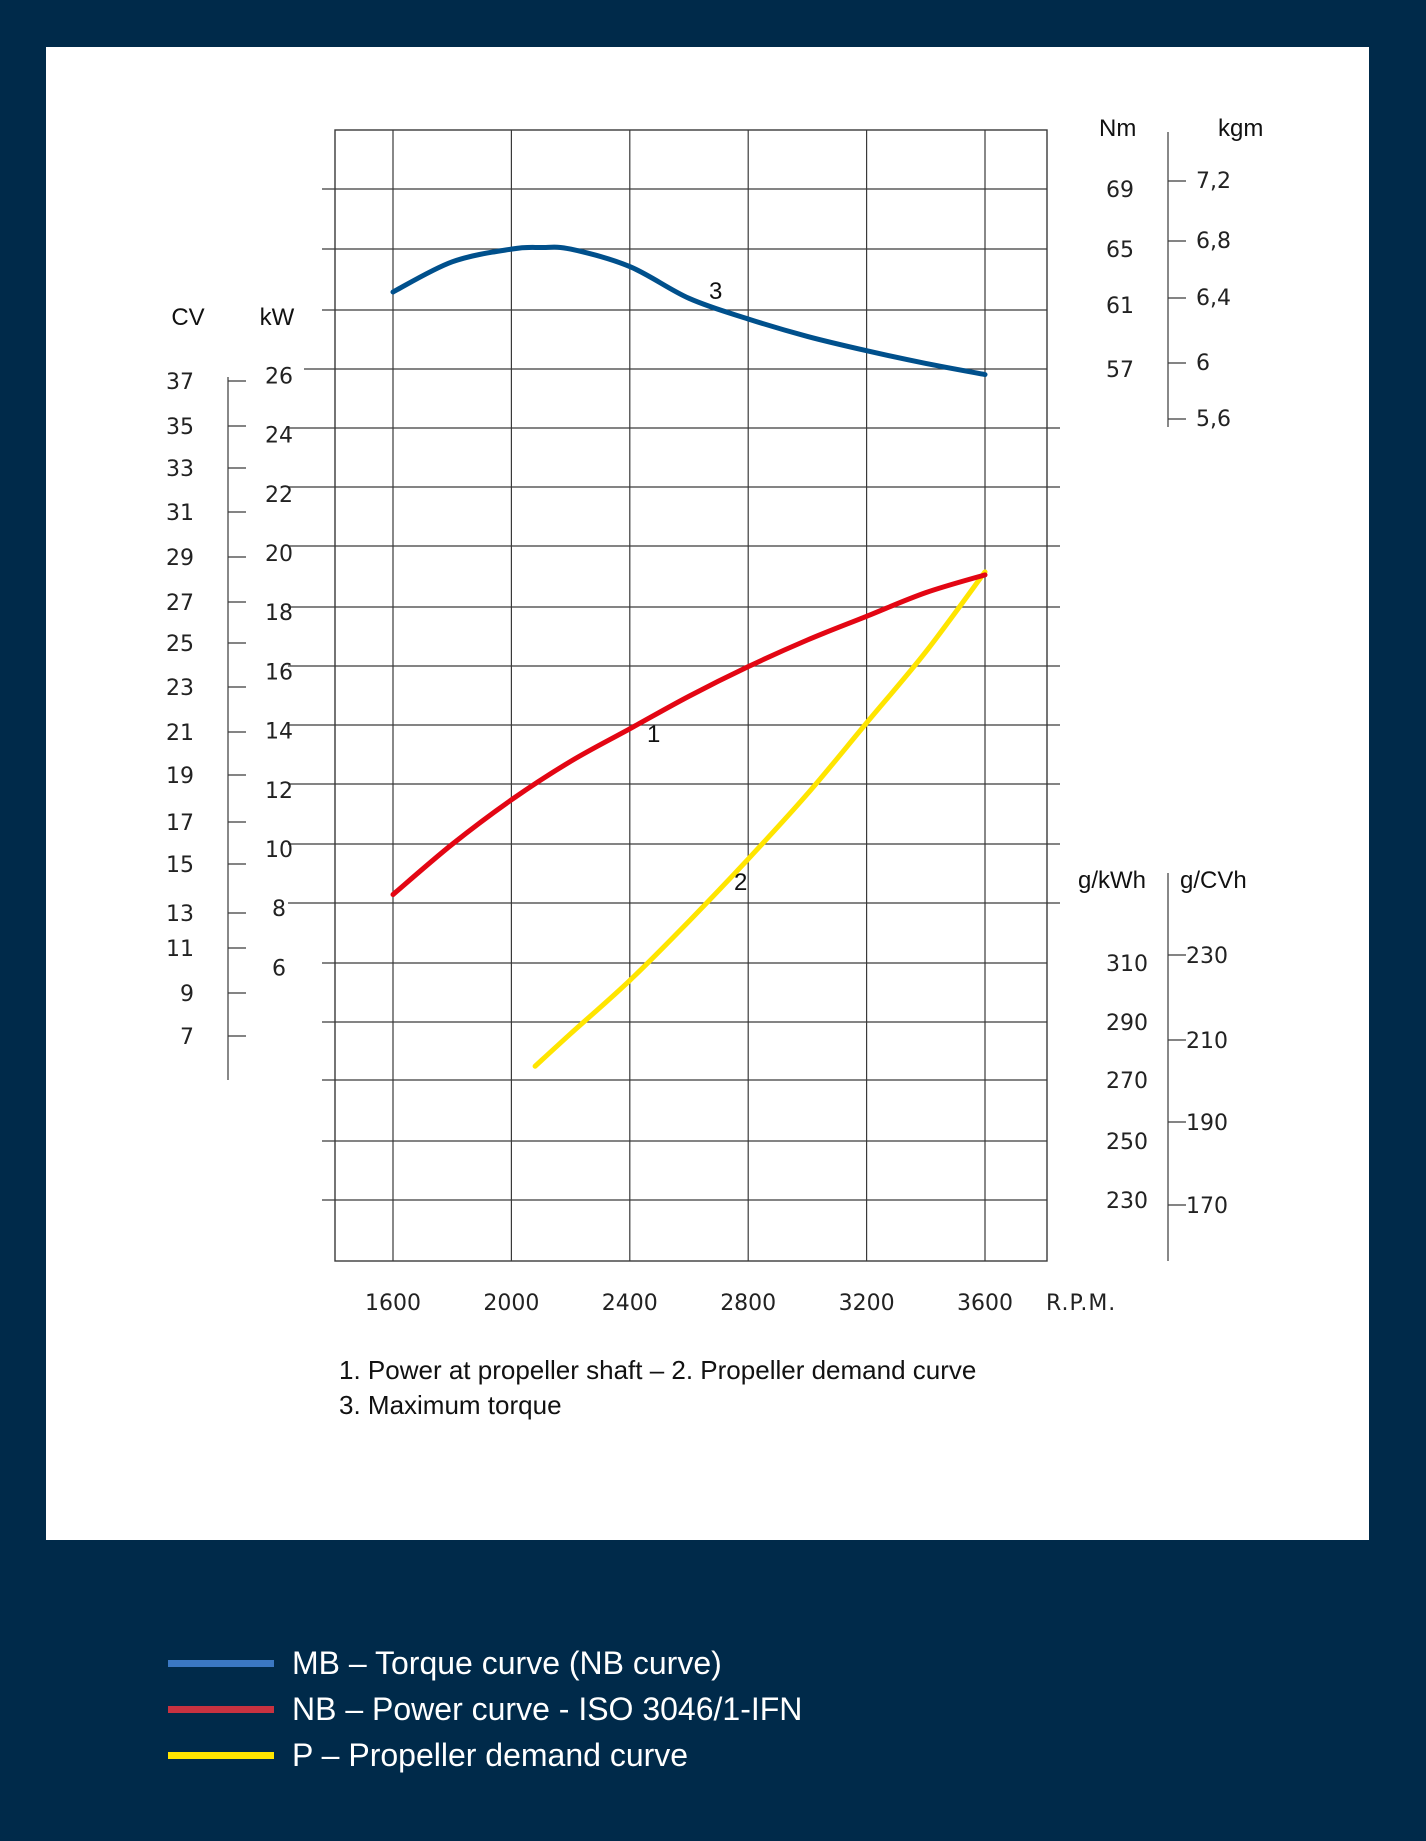 Image resolution: width=1426 pixels, height=1841 pixels. I want to click on power-curve, so click(689, 735).